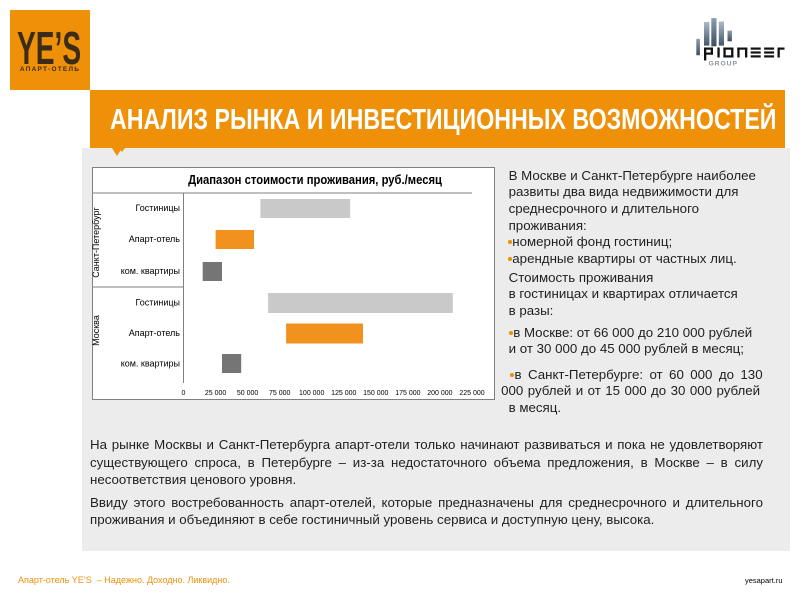 Image resolution: width=800 pixels, height=600 pixels. What do you see at coordinates (343, 393) in the screenshot?
I see `svg-text: 125 000` at bounding box center [343, 393].